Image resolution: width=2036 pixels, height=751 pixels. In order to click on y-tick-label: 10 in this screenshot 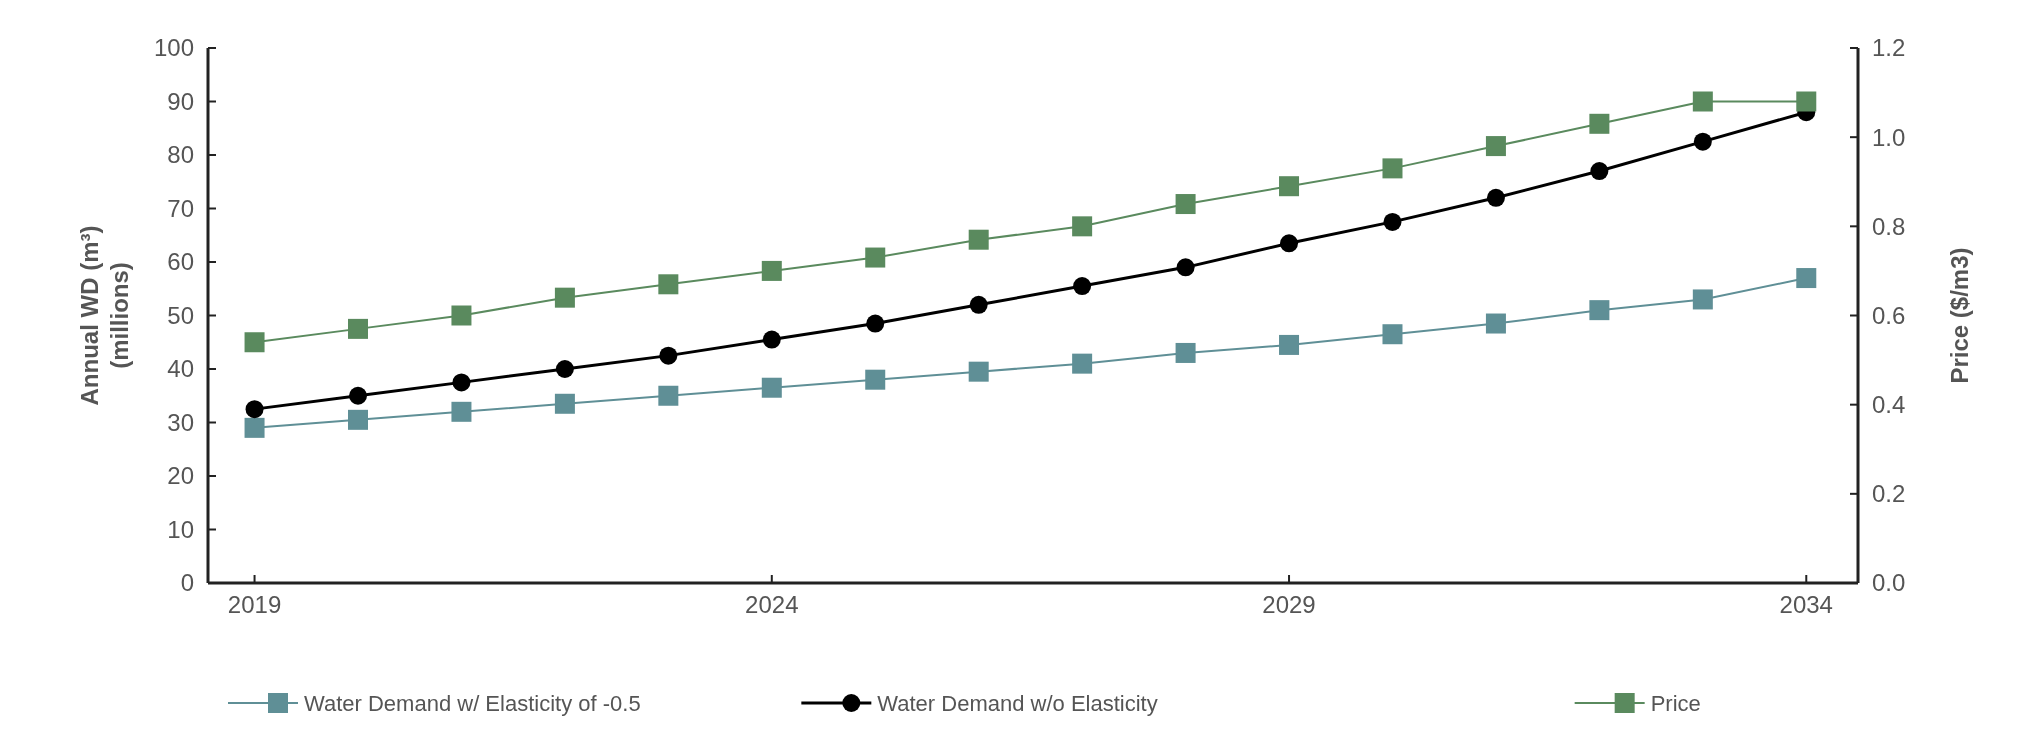, I will do `click(180, 529)`.